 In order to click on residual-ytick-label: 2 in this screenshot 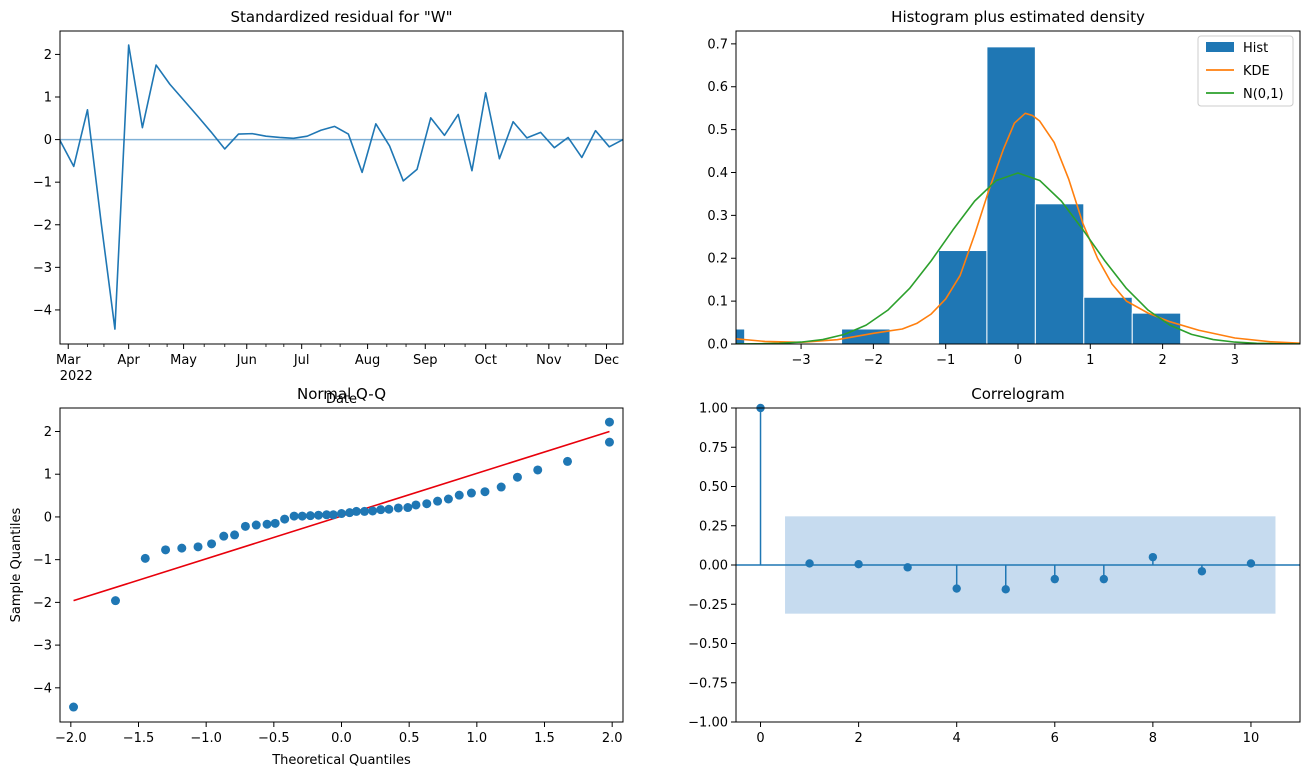, I will do `click(48, 55)`.